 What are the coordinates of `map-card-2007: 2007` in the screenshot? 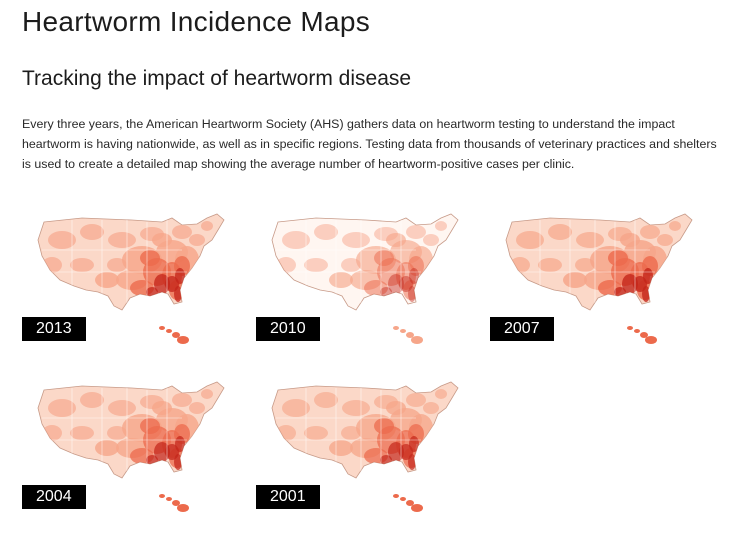 It's located at (601, 290).